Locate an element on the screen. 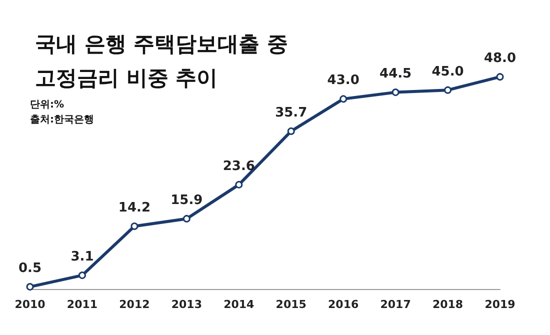  x-tick-label: 2014 is located at coordinates (239, 304).